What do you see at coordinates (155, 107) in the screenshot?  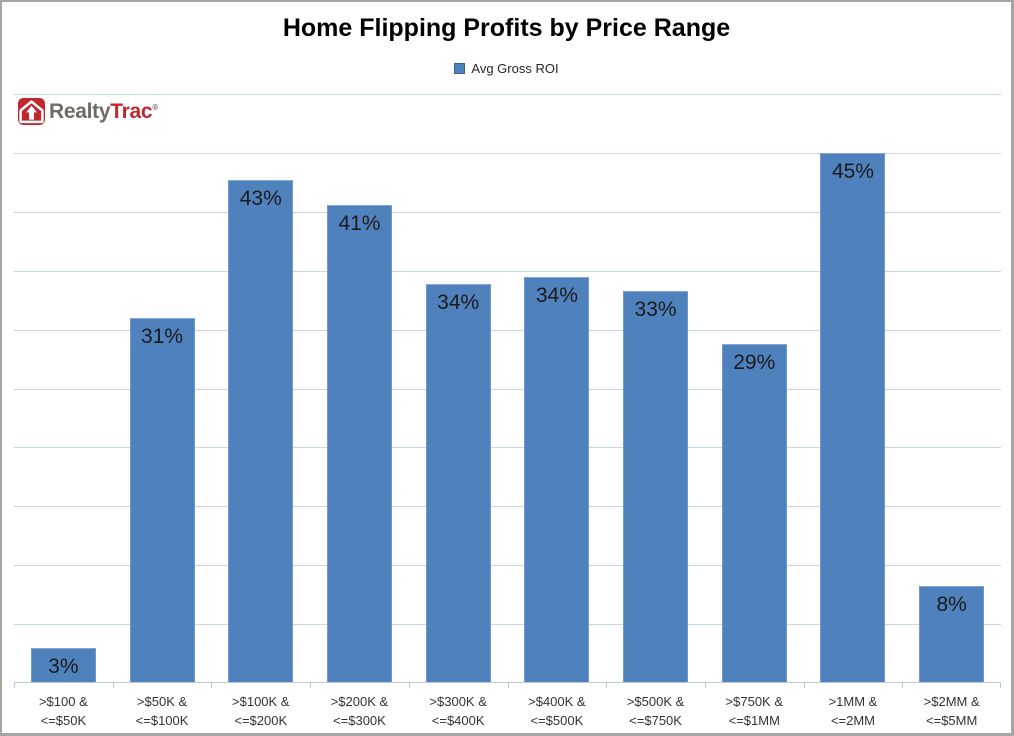 I see `registered-mark: ®` at bounding box center [155, 107].